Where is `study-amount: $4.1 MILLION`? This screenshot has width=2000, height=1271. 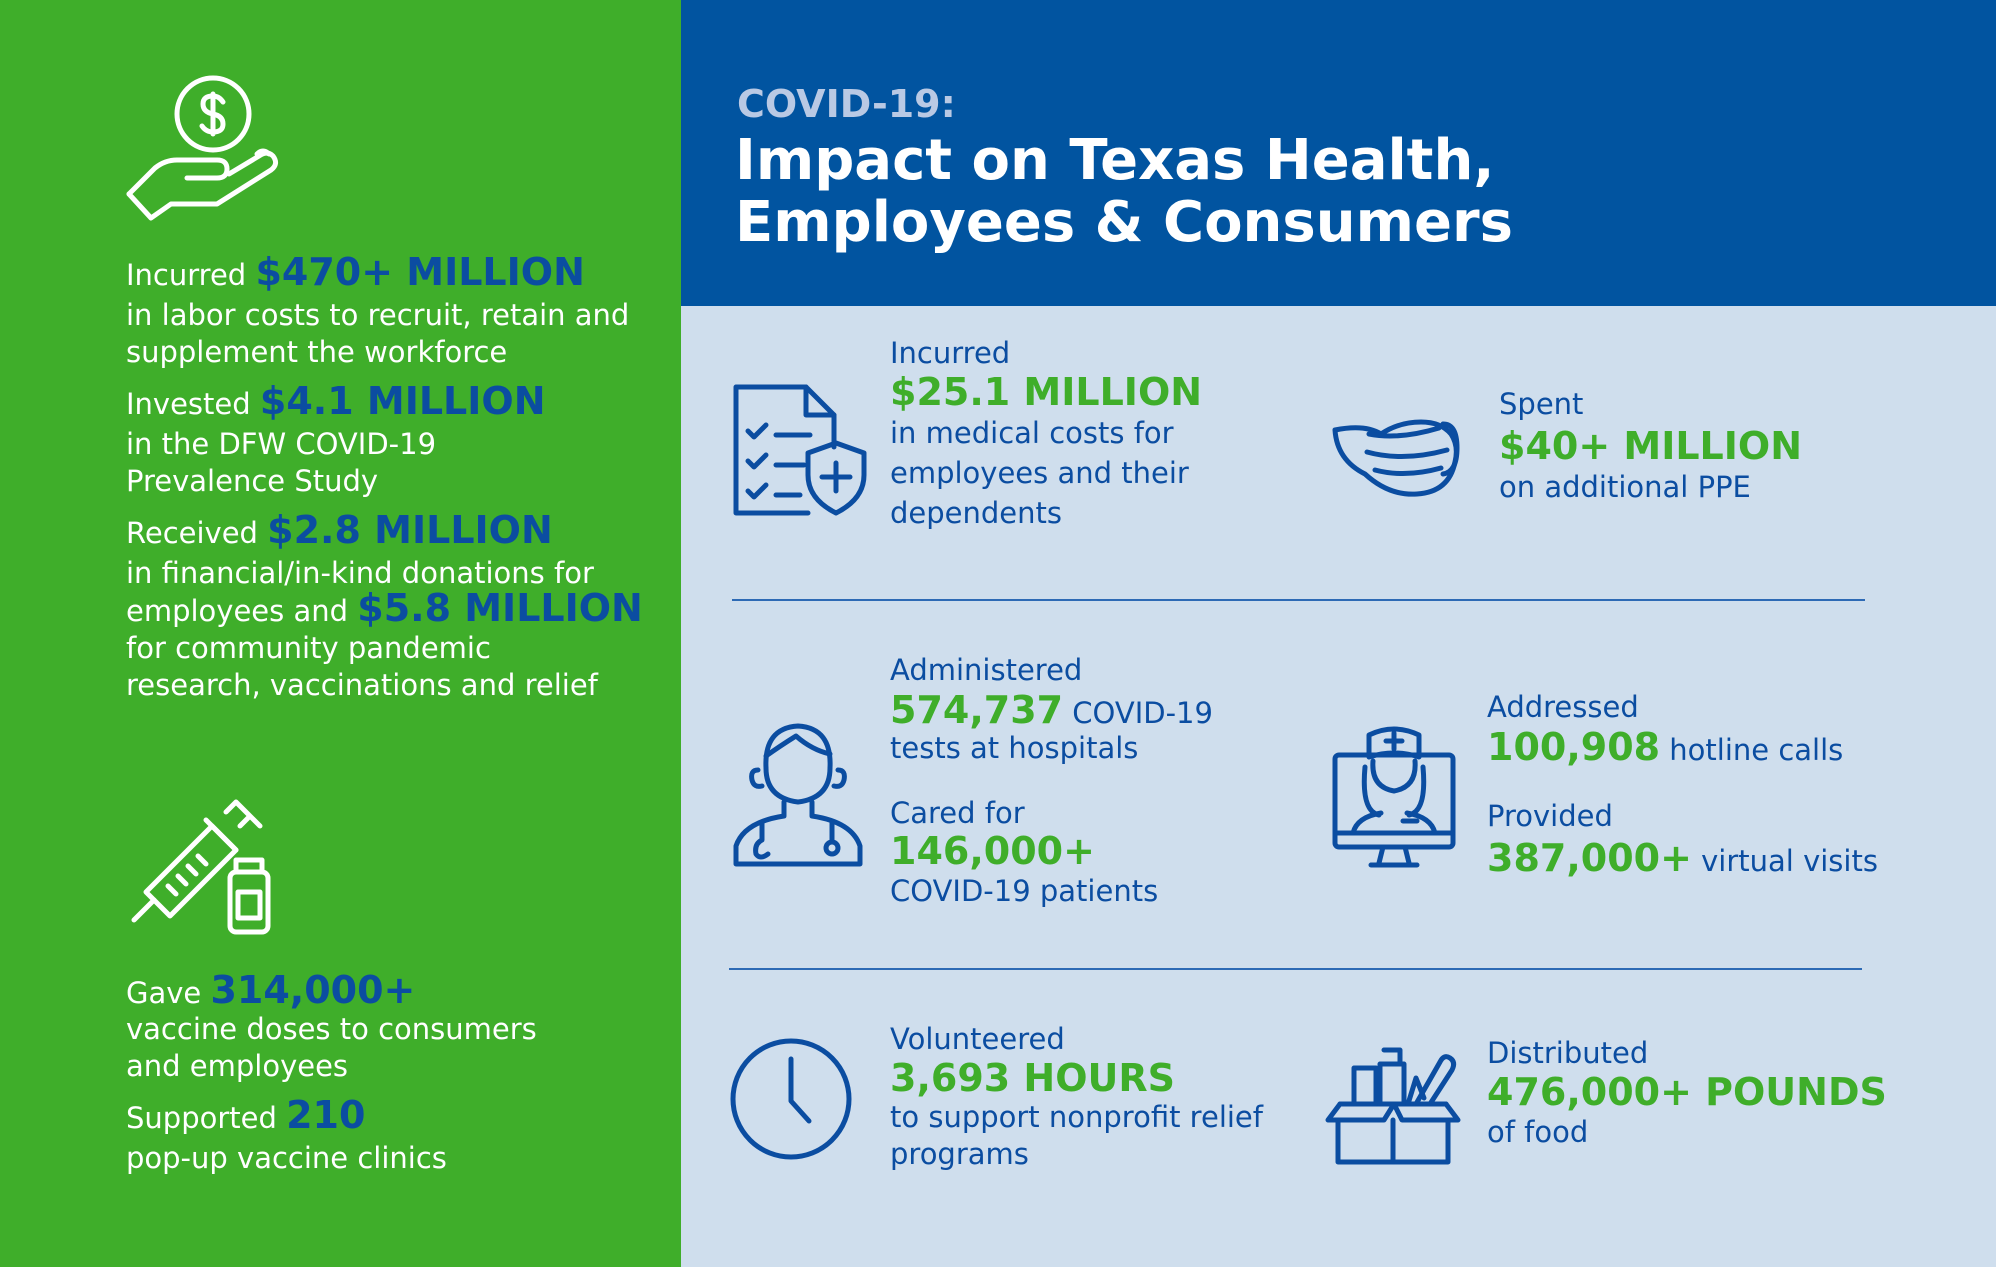 study-amount: $4.1 MILLION is located at coordinates (402, 401).